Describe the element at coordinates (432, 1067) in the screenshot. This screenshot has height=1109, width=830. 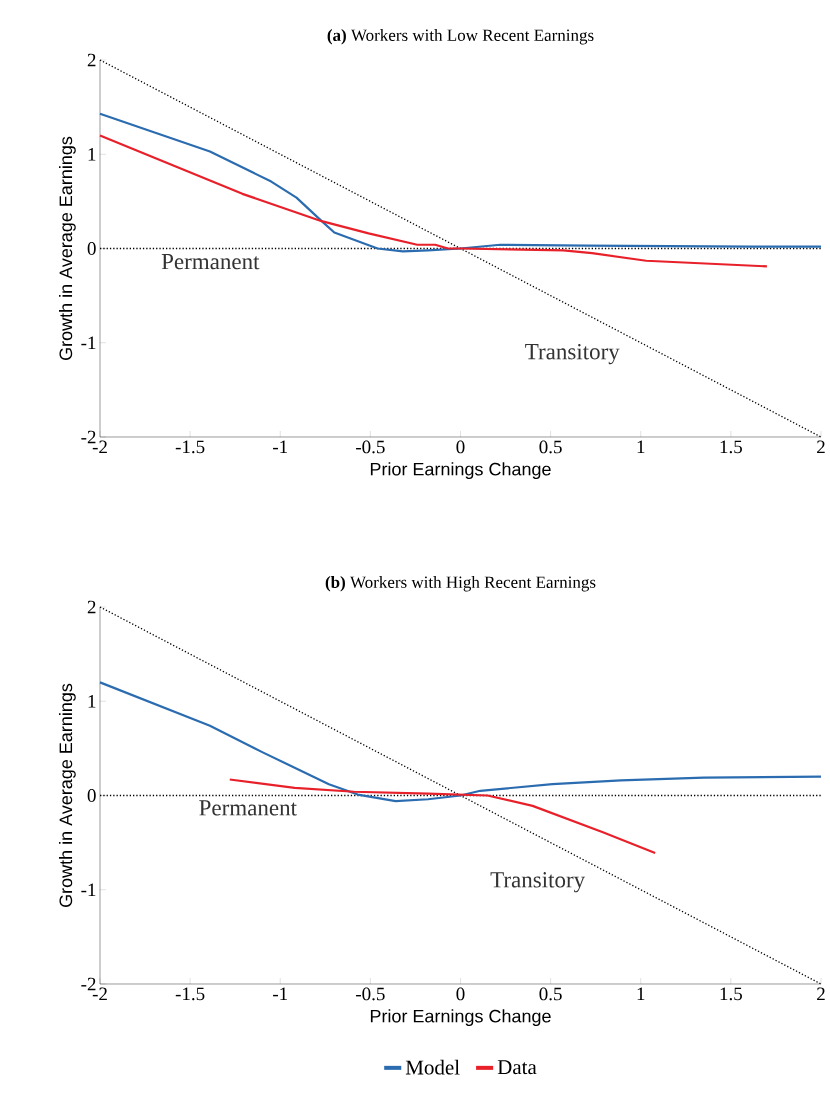
I see `legend-label: Model` at that location.